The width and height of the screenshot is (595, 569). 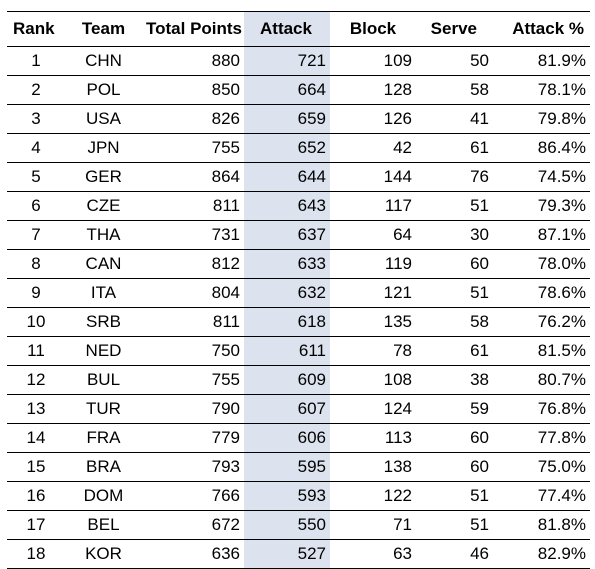 I want to click on cell-block: 63, so click(x=373, y=554).